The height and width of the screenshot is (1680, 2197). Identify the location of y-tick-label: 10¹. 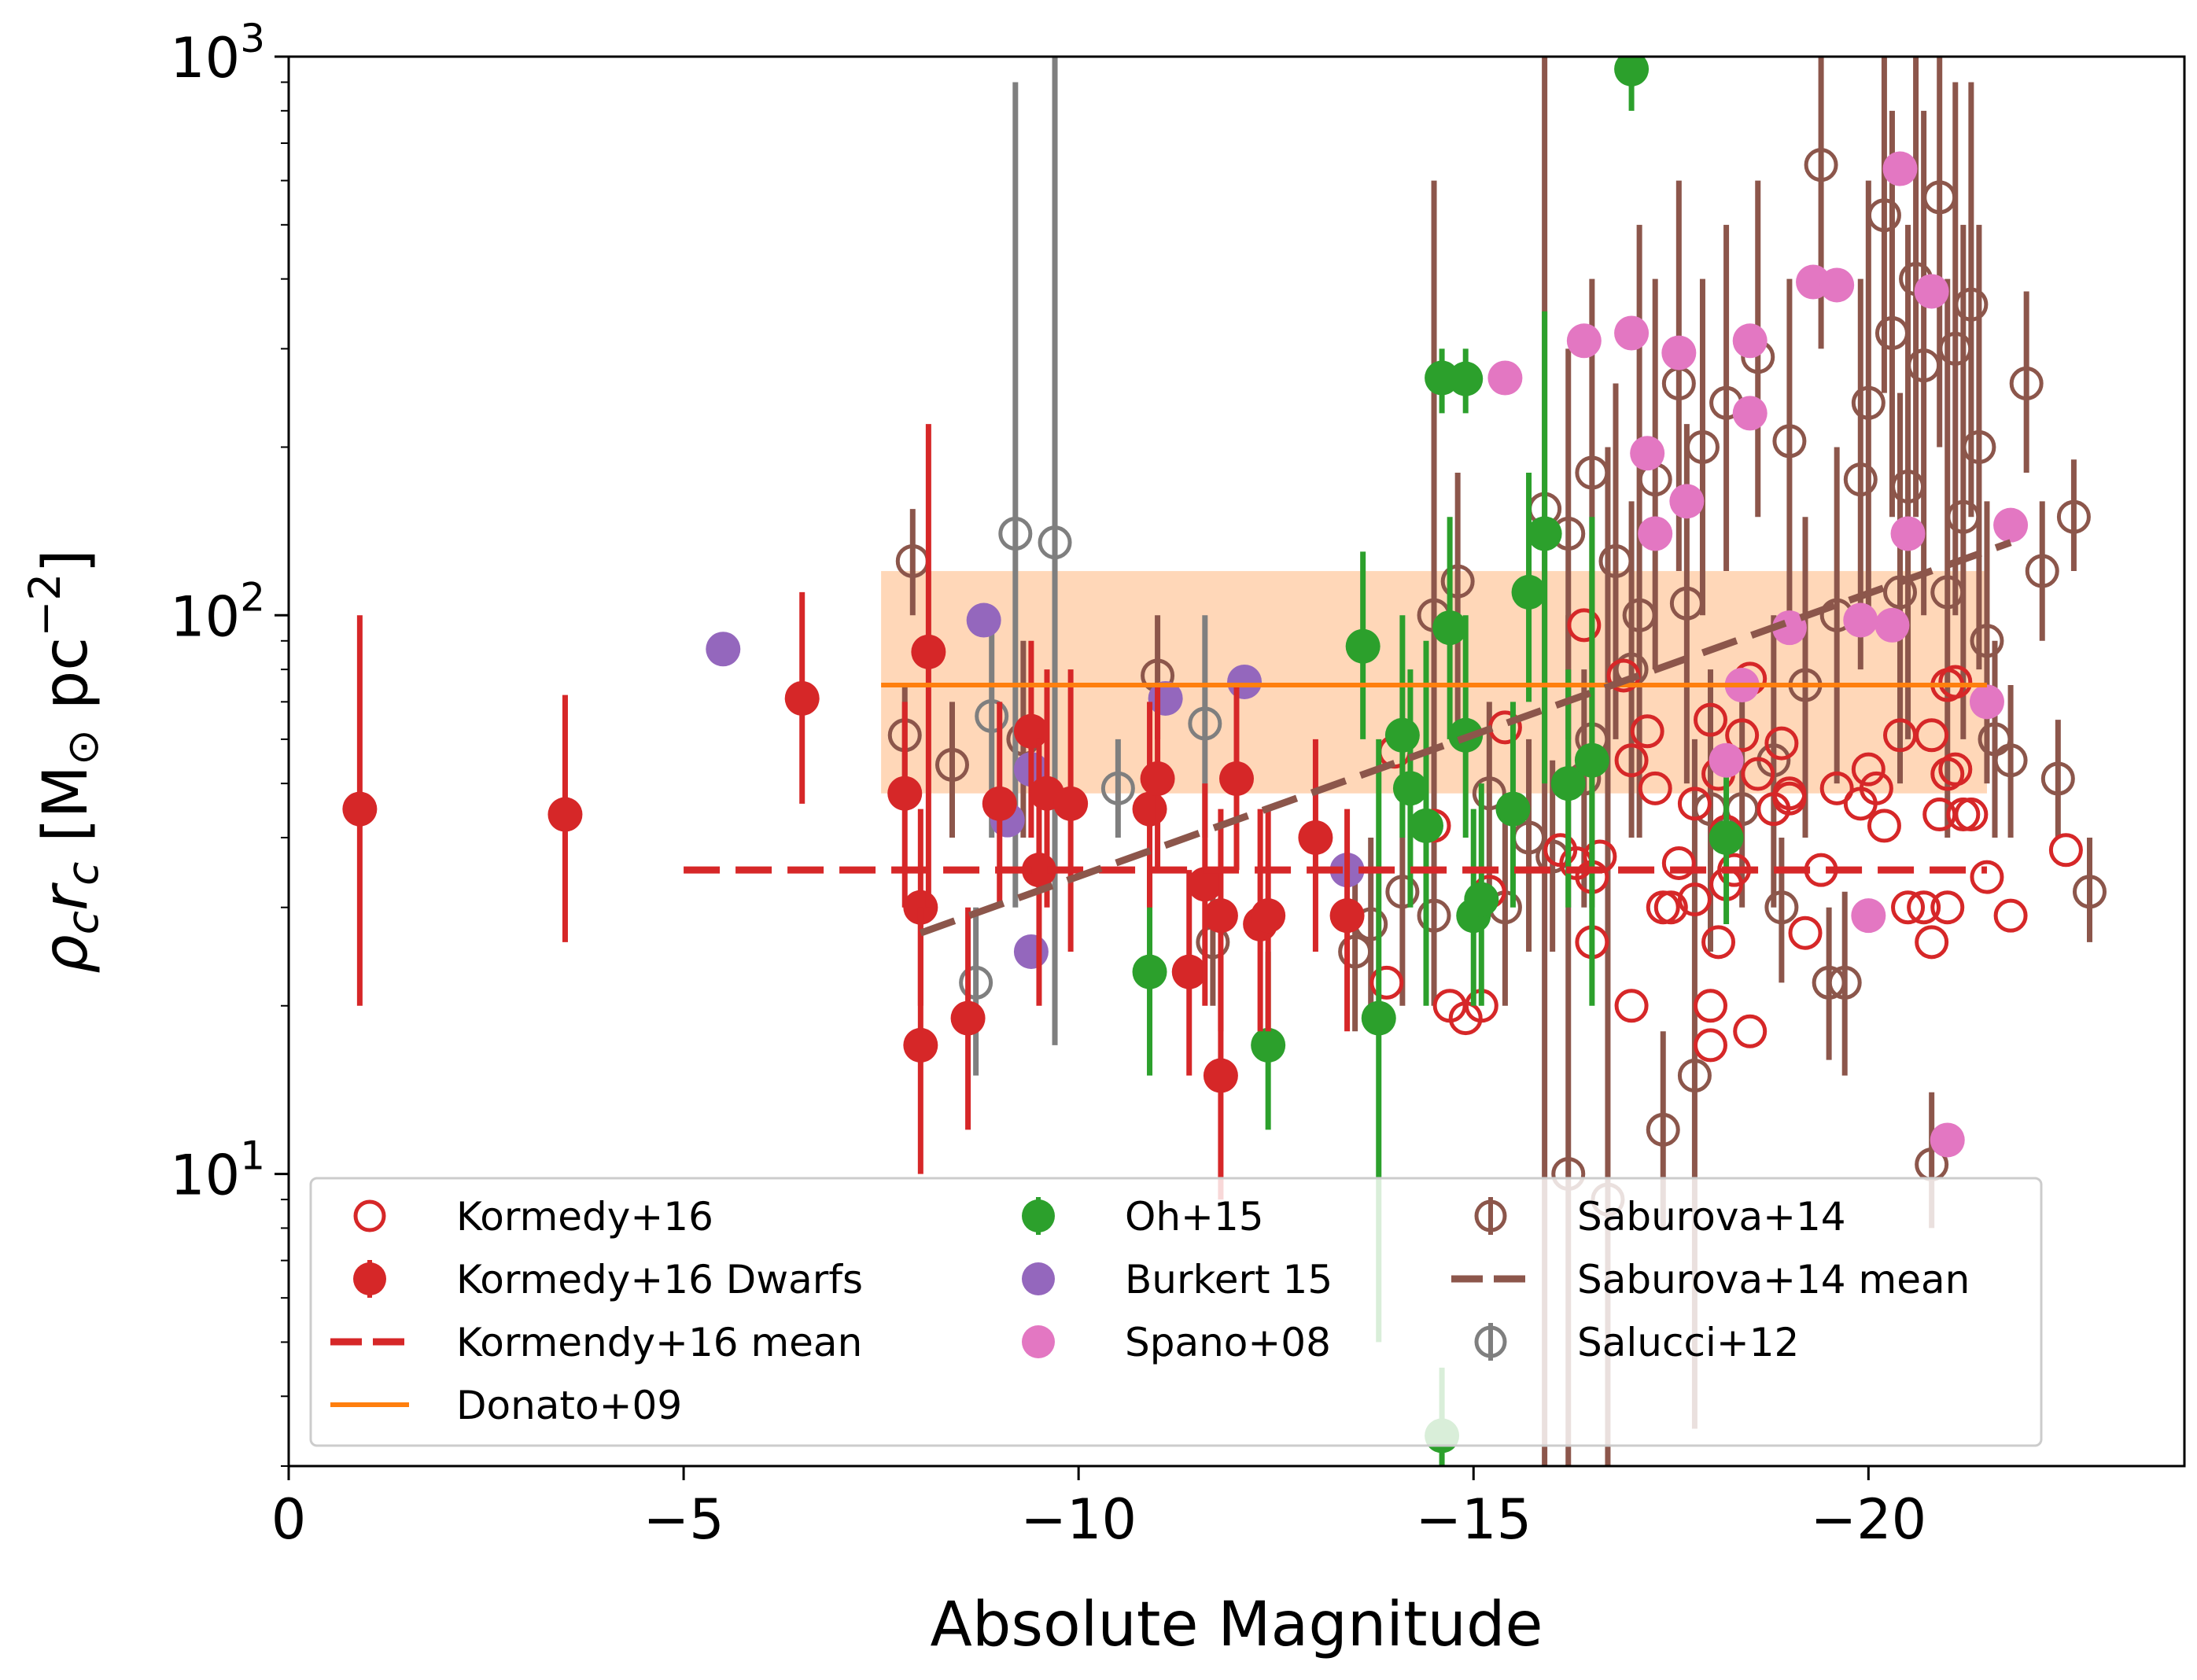
(217, 1170).